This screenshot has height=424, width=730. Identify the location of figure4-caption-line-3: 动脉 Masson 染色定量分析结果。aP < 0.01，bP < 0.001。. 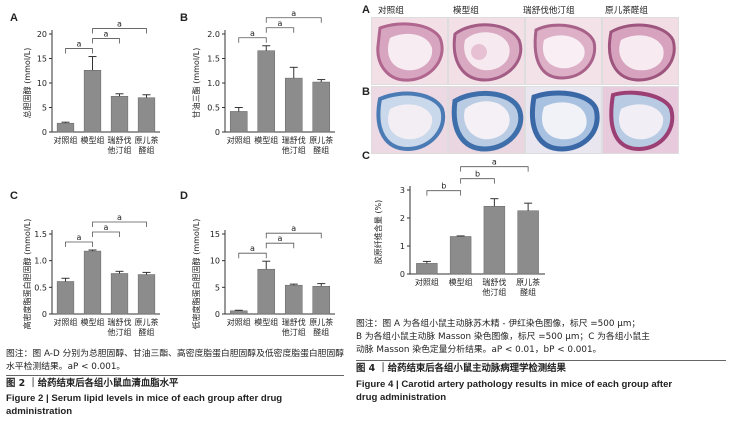
(479, 350).